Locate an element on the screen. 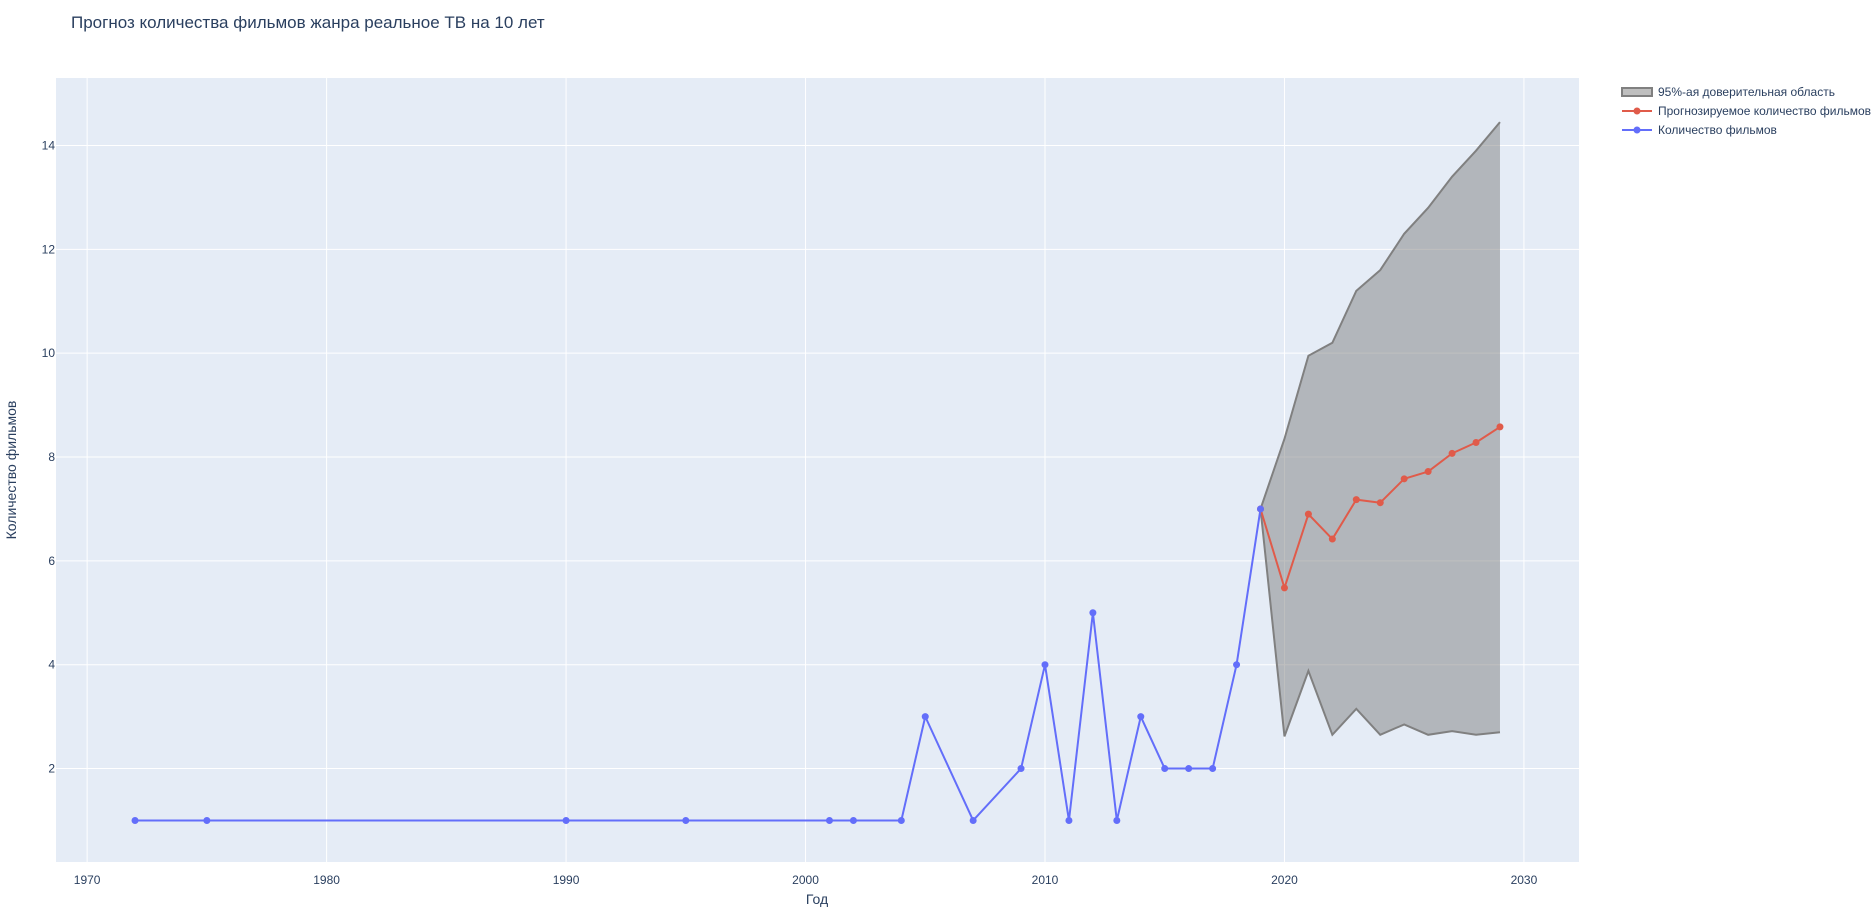  legend-item-0: 95%-ая доверительная область is located at coordinates (1728, 92).